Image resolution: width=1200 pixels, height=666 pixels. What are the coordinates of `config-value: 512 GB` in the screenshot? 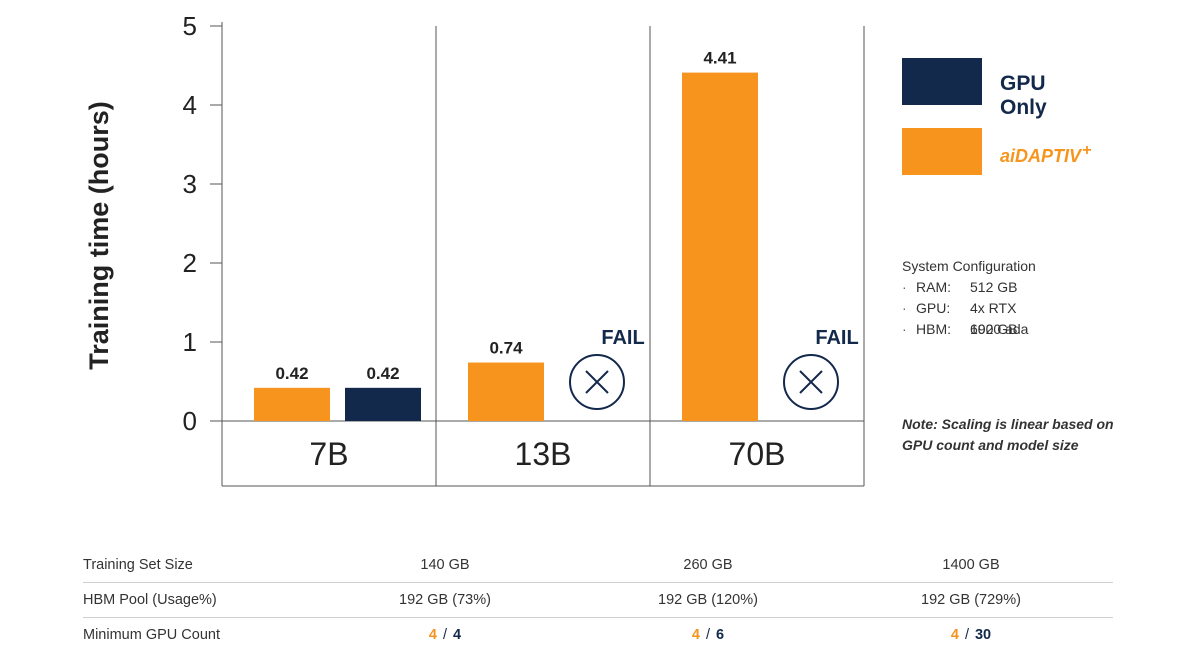 It's located at (994, 287).